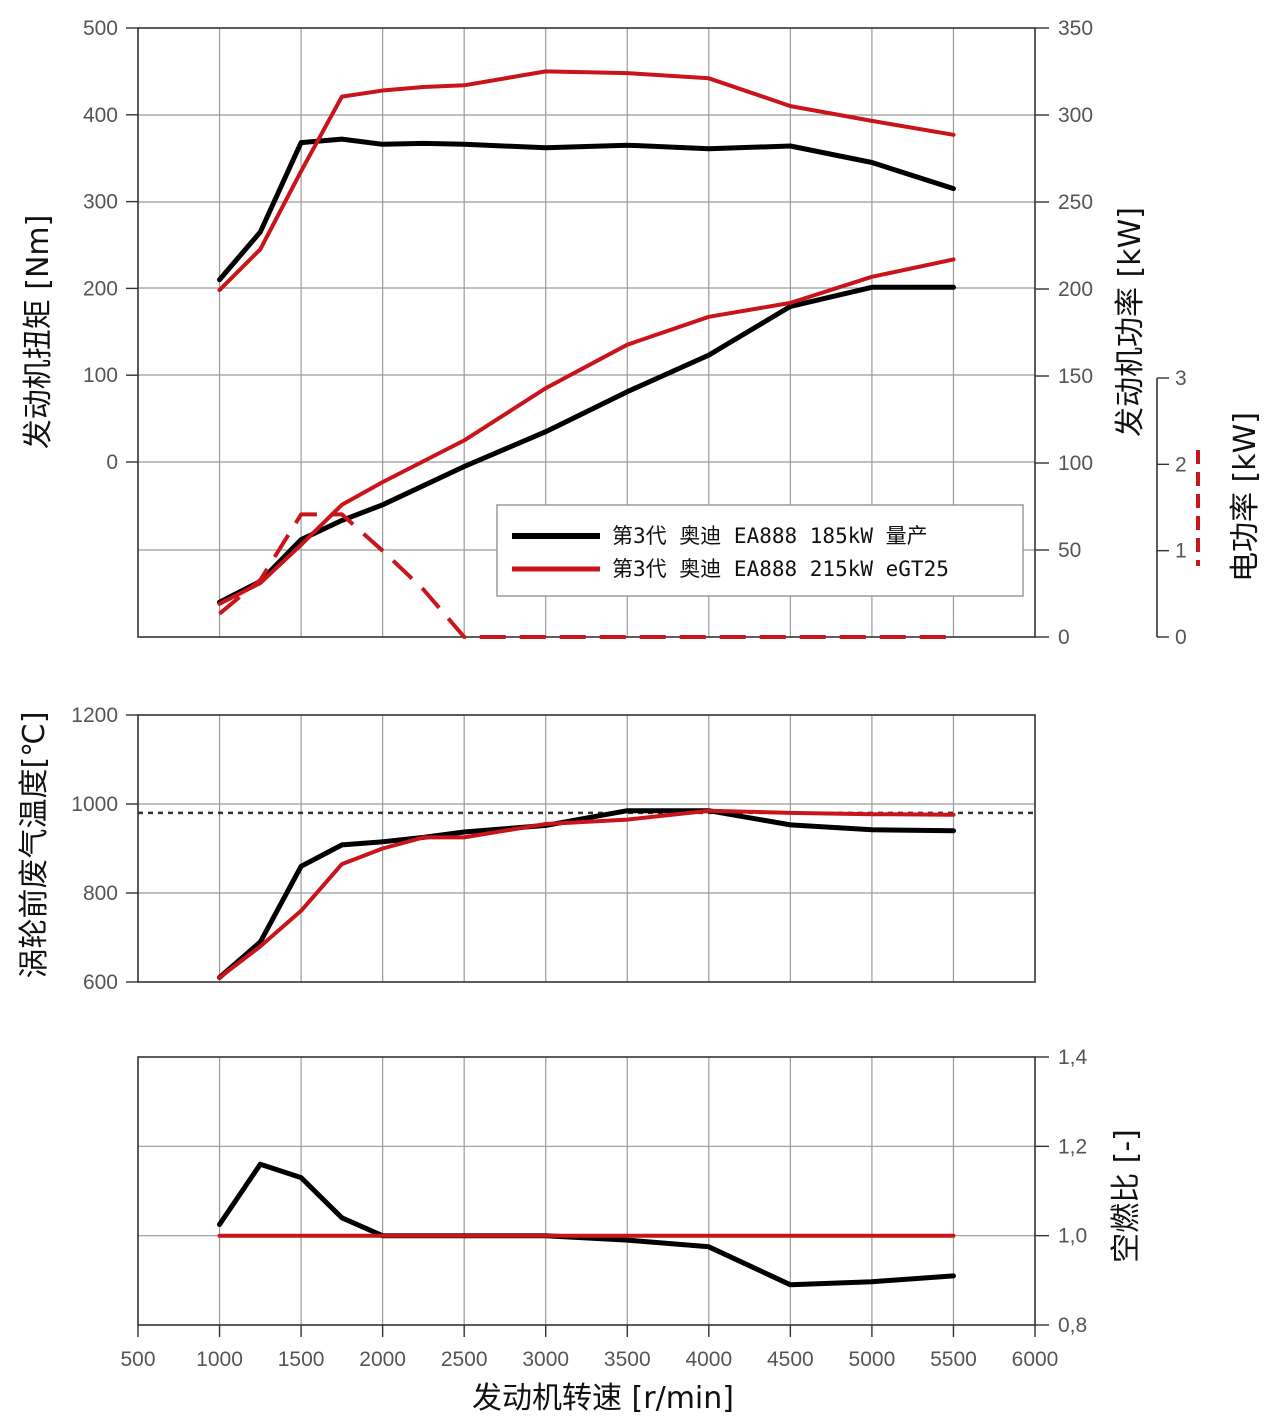 The width and height of the screenshot is (1269, 1423). I want to click on middle-tick-1000: 1000, so click(94, 804).